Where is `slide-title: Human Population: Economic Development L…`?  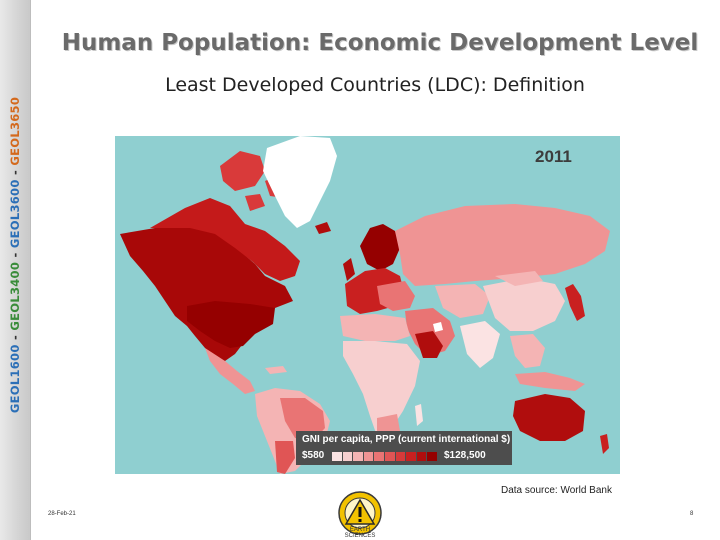 slide-title: Human Population: Economic Development L… is located at coordinates (380, 43).